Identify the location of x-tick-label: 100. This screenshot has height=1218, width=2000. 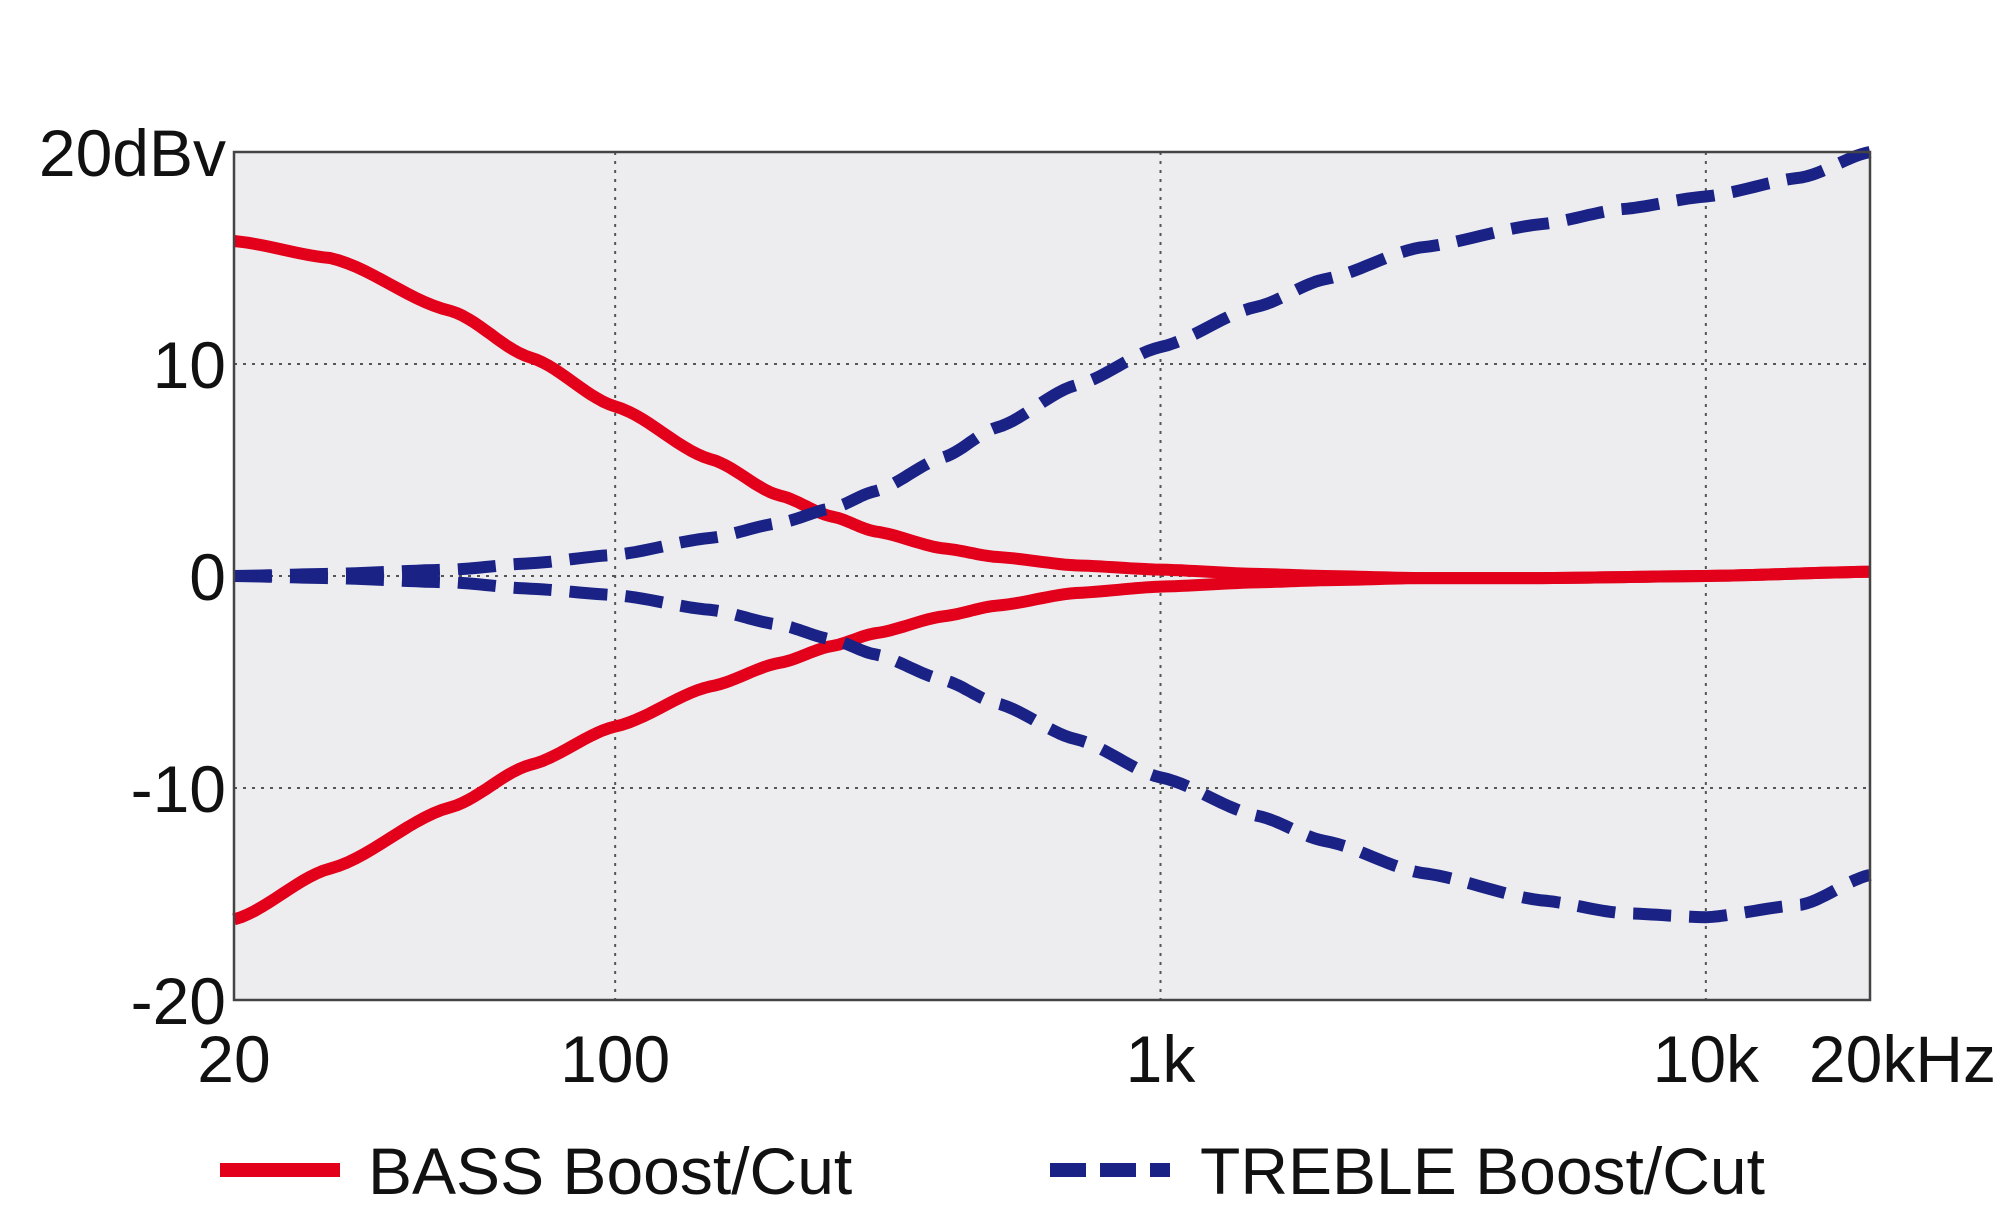
(615, 1059).